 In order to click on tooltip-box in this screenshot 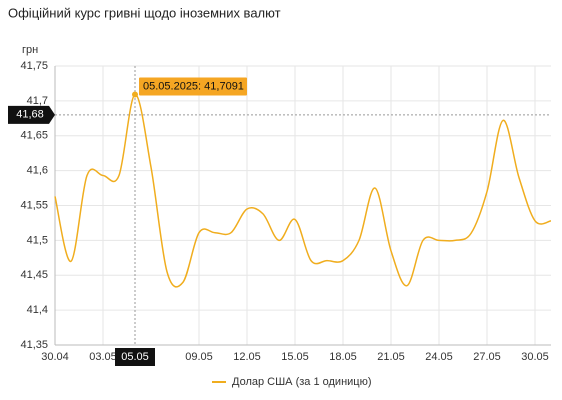, I will do `click(193, 86)`.